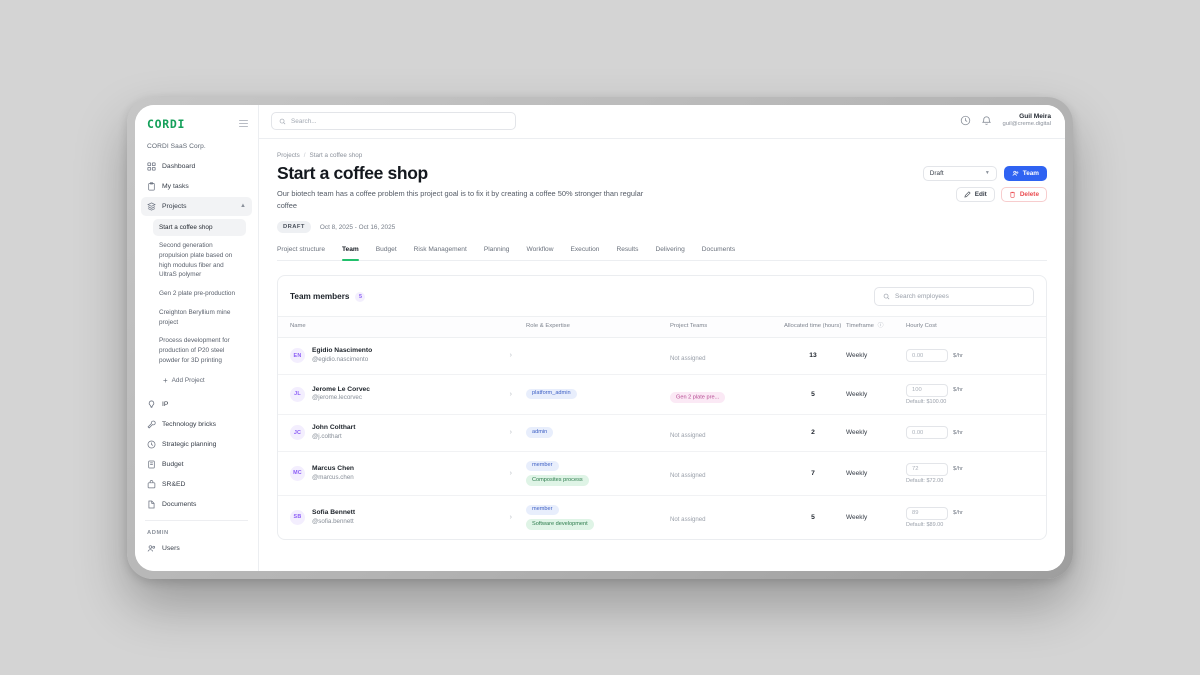 The image size is (1200, 675). What do you see at coordinates (927, 513) in the screenshot?
I see `hourly-cost-input: 89` at bounding box center [927, 513].